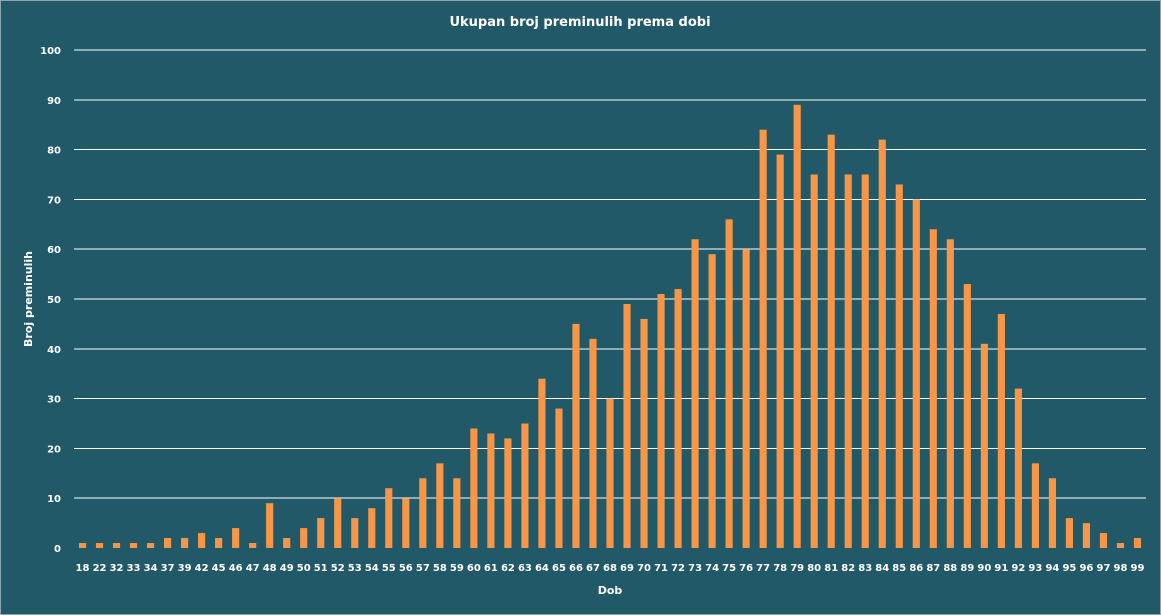  I want to click on y-tick-labels: 0 10 20 30 40 50 60 70 80 90 100, so click(50, 300).